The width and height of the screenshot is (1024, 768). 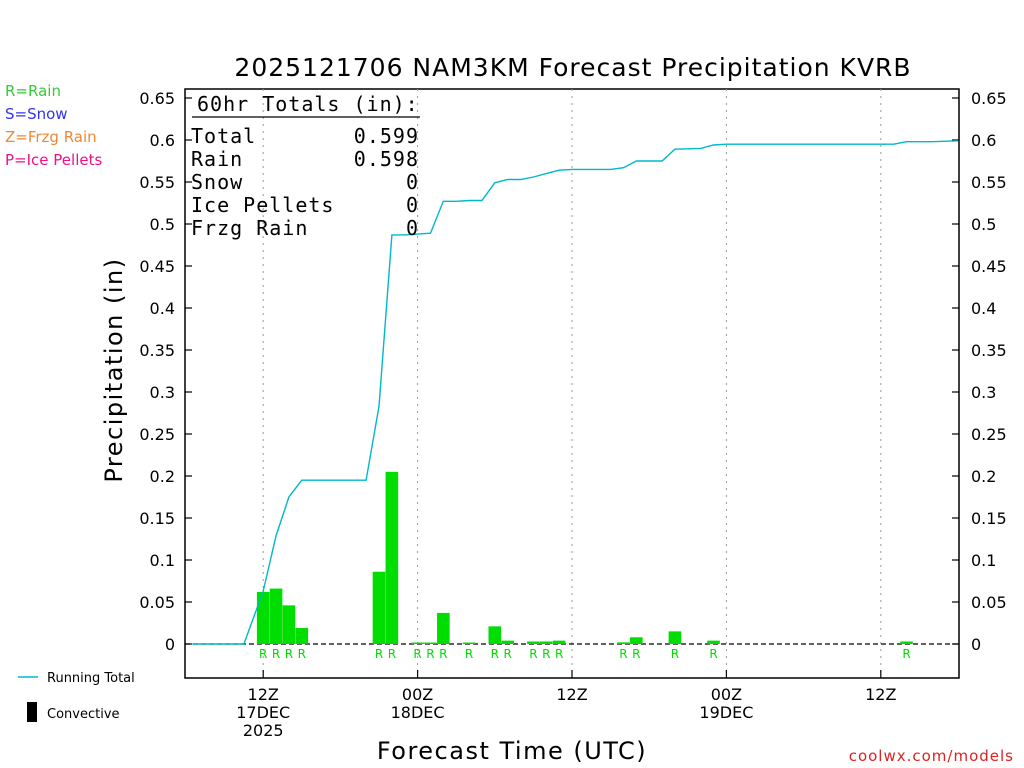 I want to click on y-tick-label-left: 0.65, so click(x=157, y=98).